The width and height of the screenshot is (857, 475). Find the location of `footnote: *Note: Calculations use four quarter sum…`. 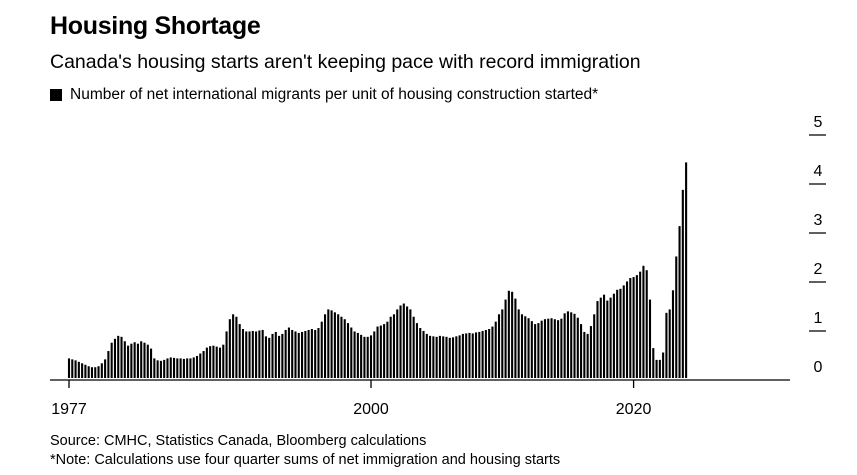

footnote: *Note: Calculations use four quarter sum… is located at coordinates (305, 460).